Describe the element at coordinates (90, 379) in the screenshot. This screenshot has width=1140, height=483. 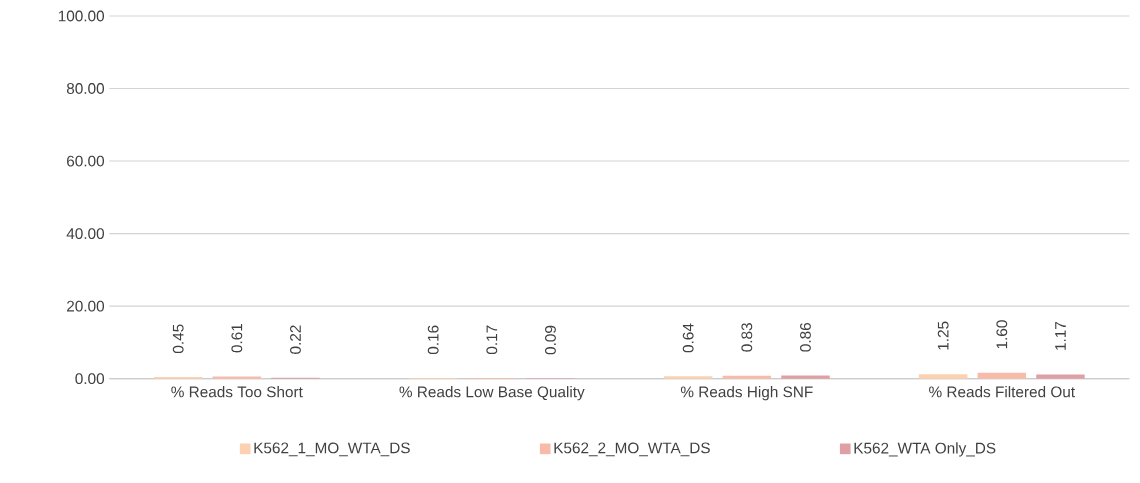
I see `y-tick-label: 0.00` at that location.